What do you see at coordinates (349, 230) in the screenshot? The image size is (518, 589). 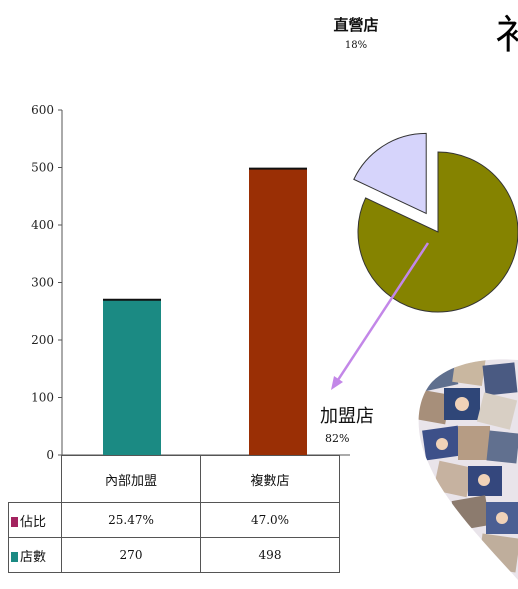 I see `pie-labels: 直營店 18% 加盟店 82%` at bounding box center [349, 230].